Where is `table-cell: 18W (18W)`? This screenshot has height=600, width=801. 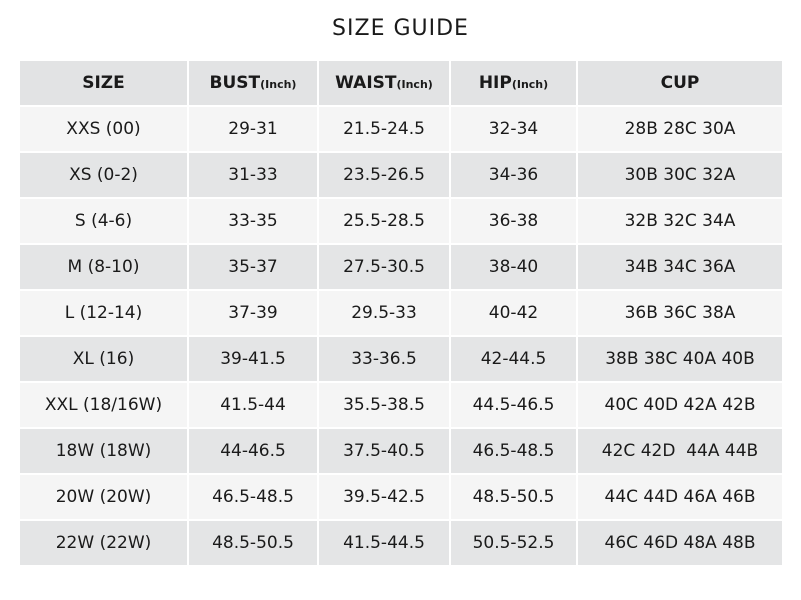 table-cell: 18W (18W) is located at coordinates (103, 451).